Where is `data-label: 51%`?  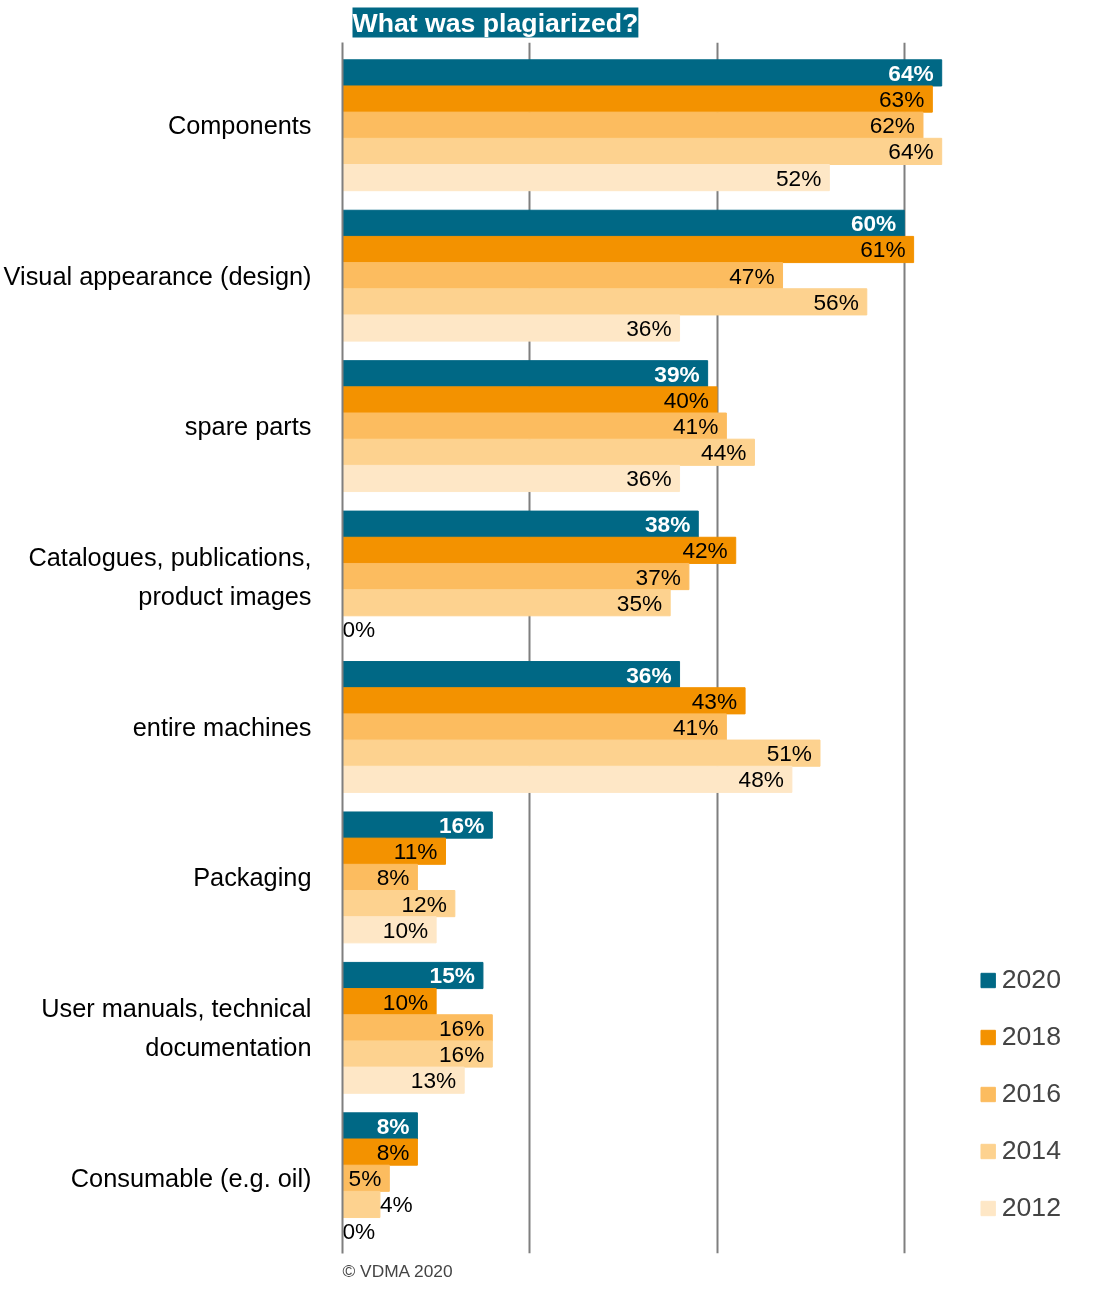
data-label: 51% is located at coordinates (789, 753).